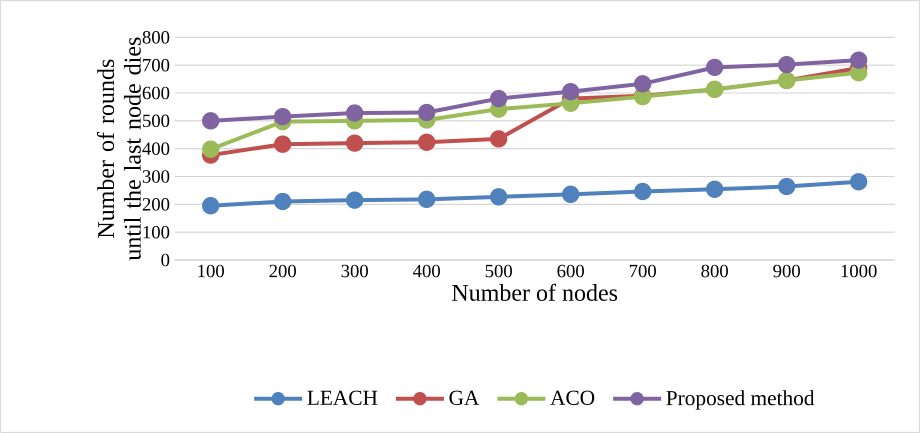  Describe the element at coordinates (156, 121) in the screenshot. I see `y-tick-label: 500` at that location.